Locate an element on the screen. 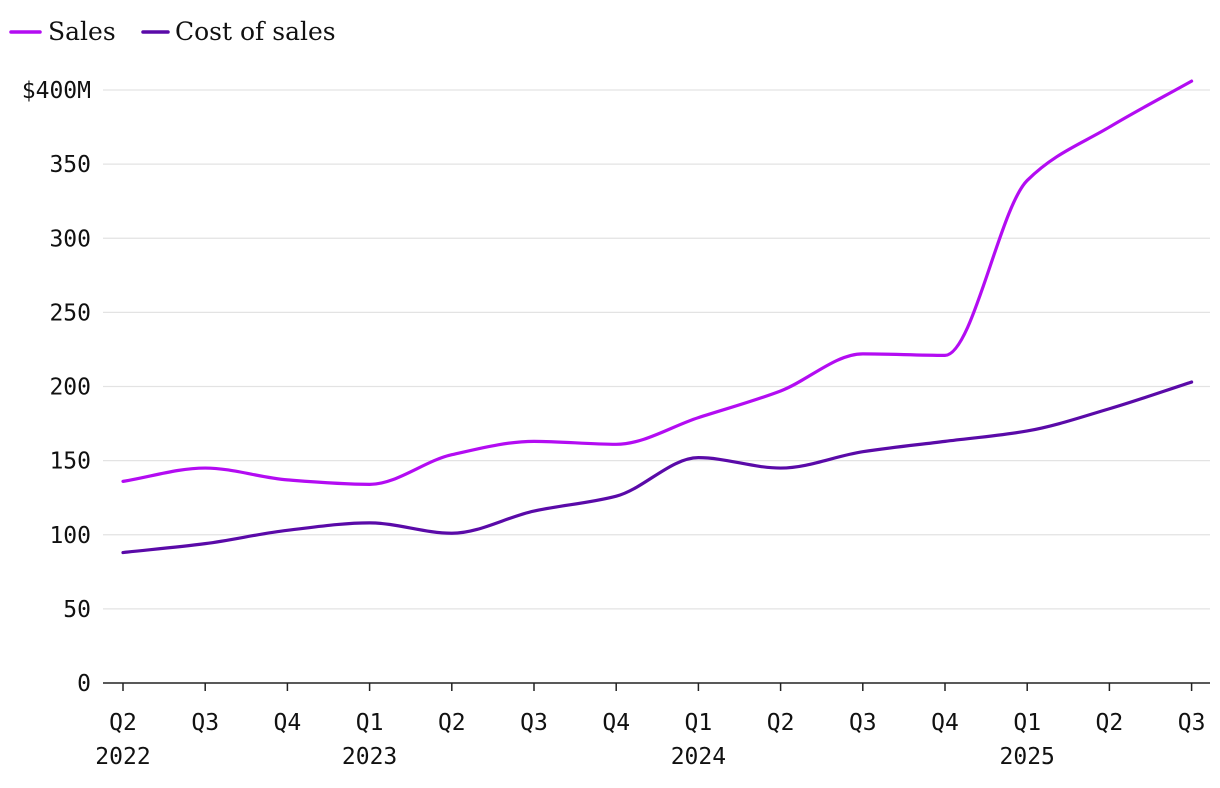 The width and height of the screenshot is (1220, 788). y-axis-tick-labels: 0 50 100 150 200 250 300 350 $400M is located at coordinates (56, 387).